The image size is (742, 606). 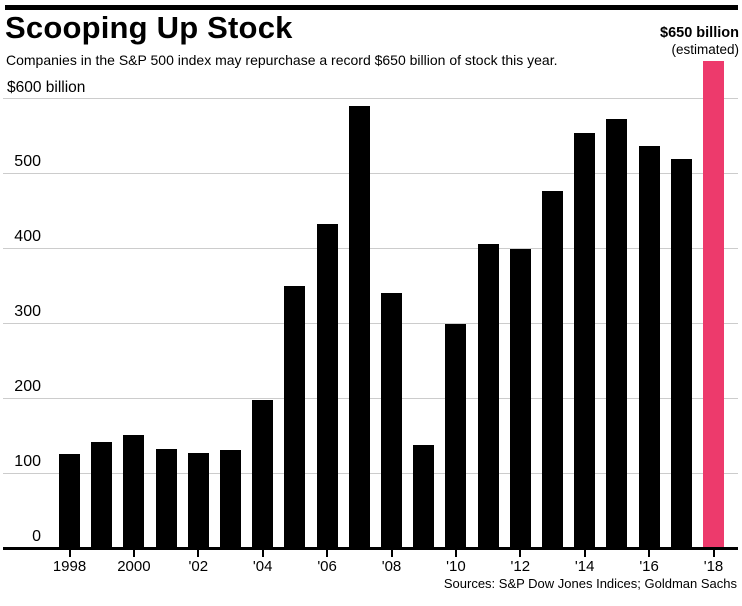 What do you see at coordinates (713, 304) in the screenshot?
I see `highlight-bar-2018` at bounding box center [713, 304].